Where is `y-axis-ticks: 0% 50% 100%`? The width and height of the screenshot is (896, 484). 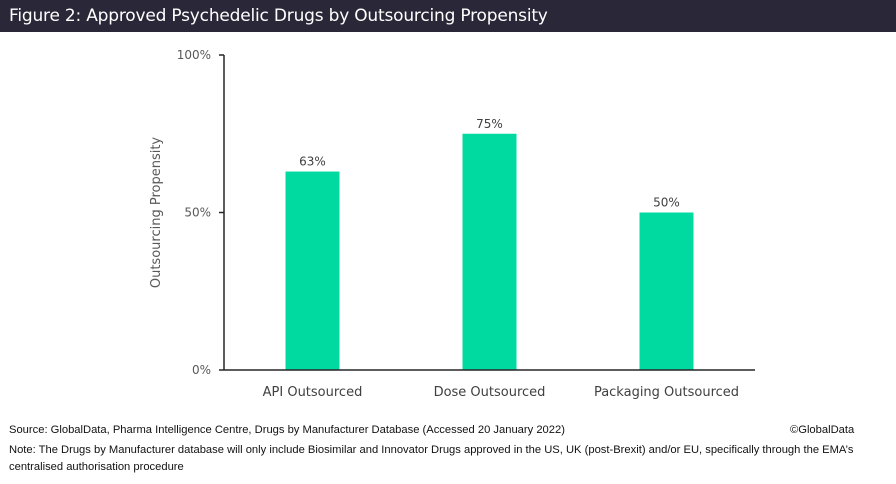
y-axis-ticks: 0% 50% 100% is located at coordinates (200, 212).